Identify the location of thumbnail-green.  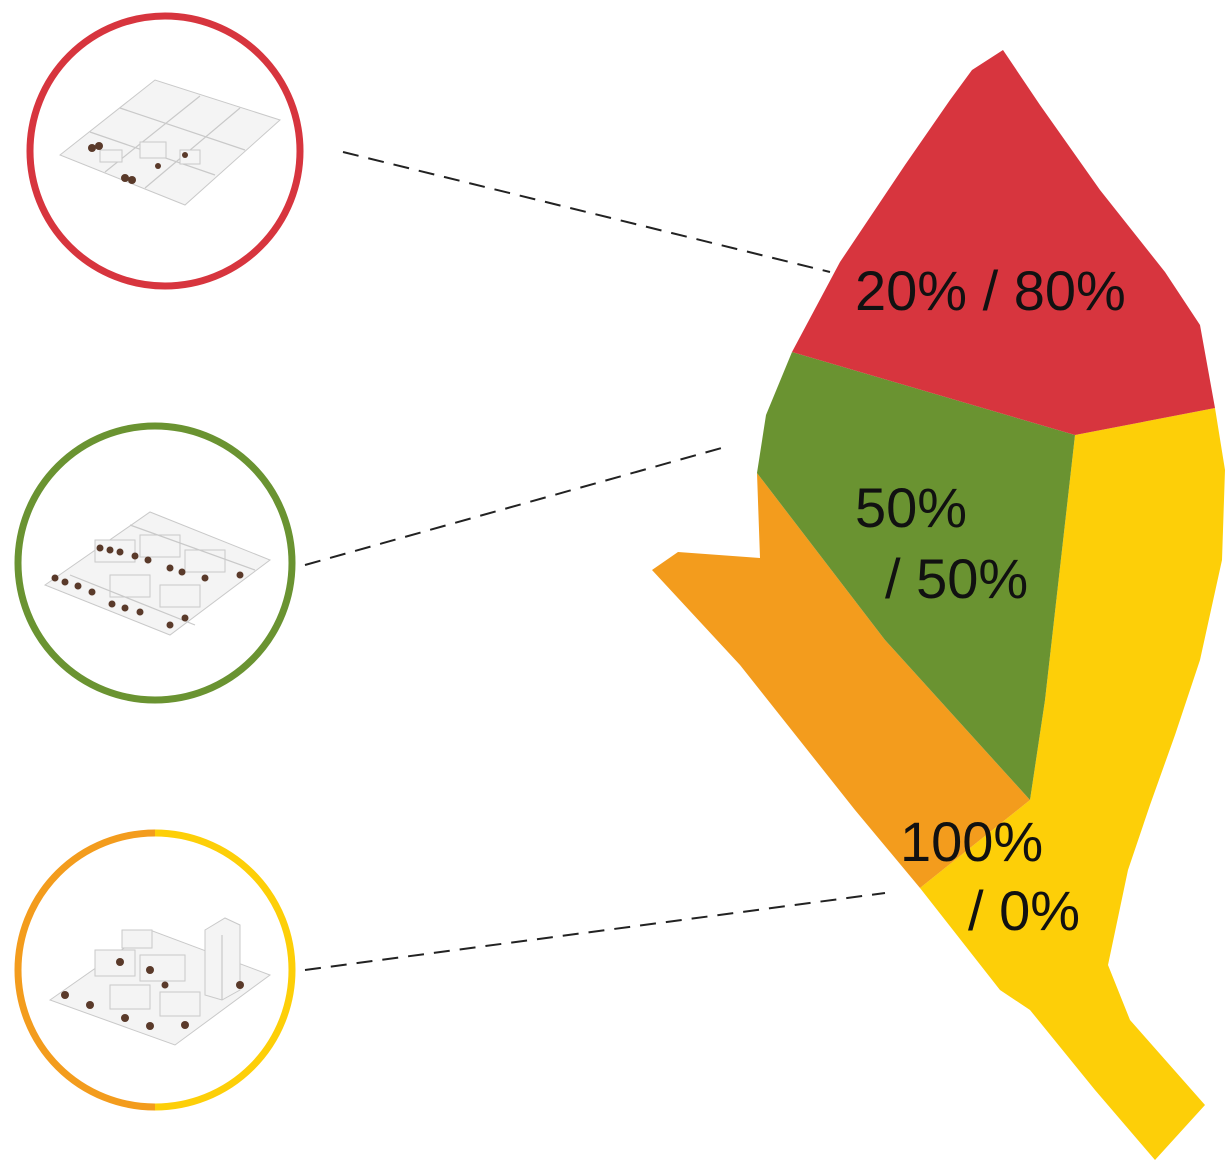
(155, 563).